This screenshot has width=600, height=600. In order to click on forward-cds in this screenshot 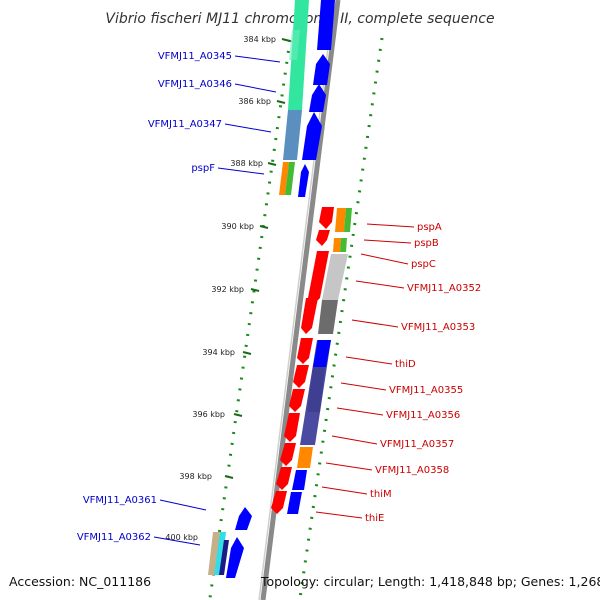, I will do `click(302, 360)`.